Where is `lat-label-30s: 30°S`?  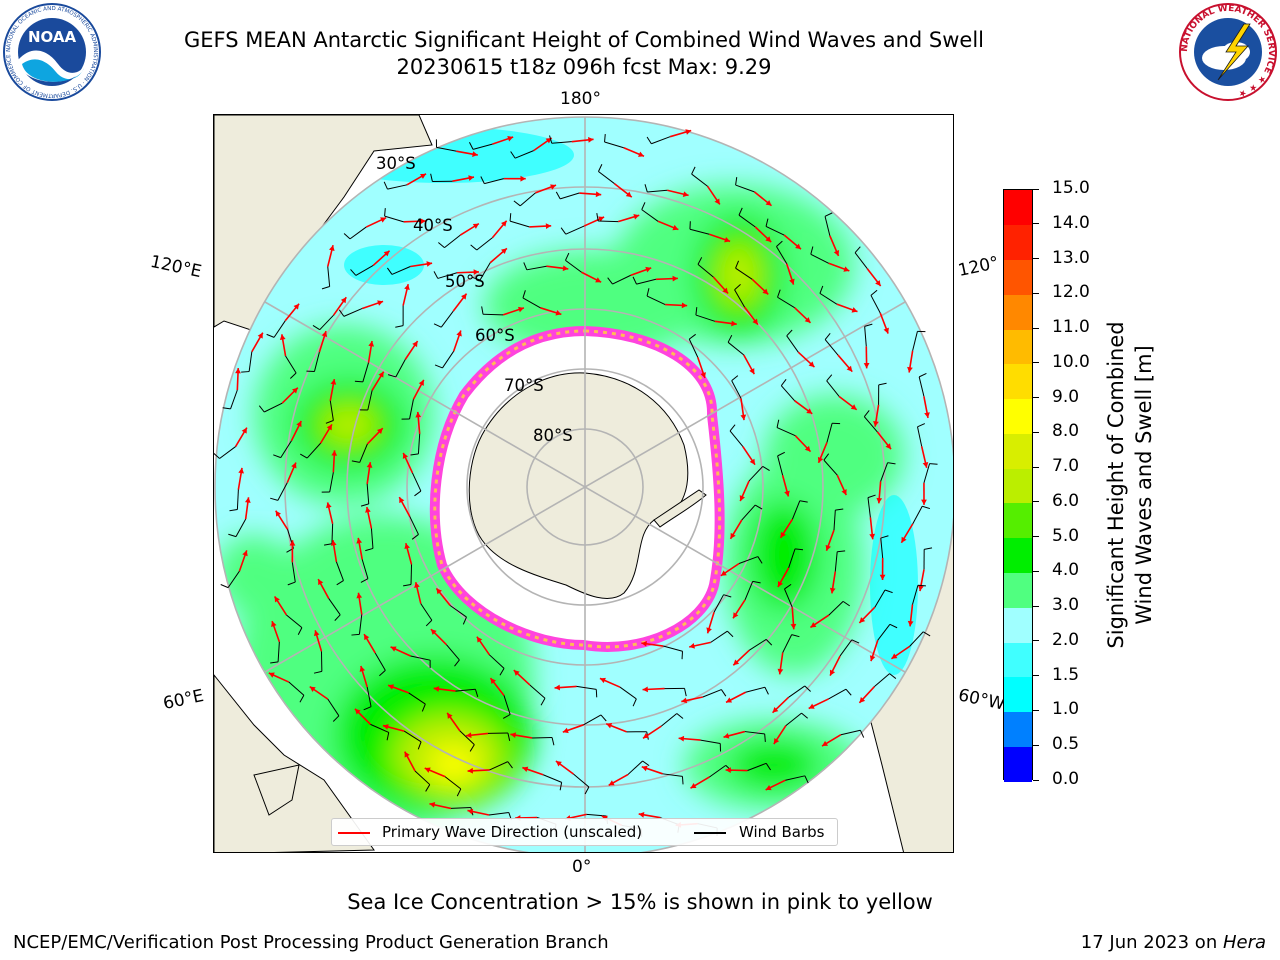 lat-label-30s: 30°S is located at coordinates (396, 163).